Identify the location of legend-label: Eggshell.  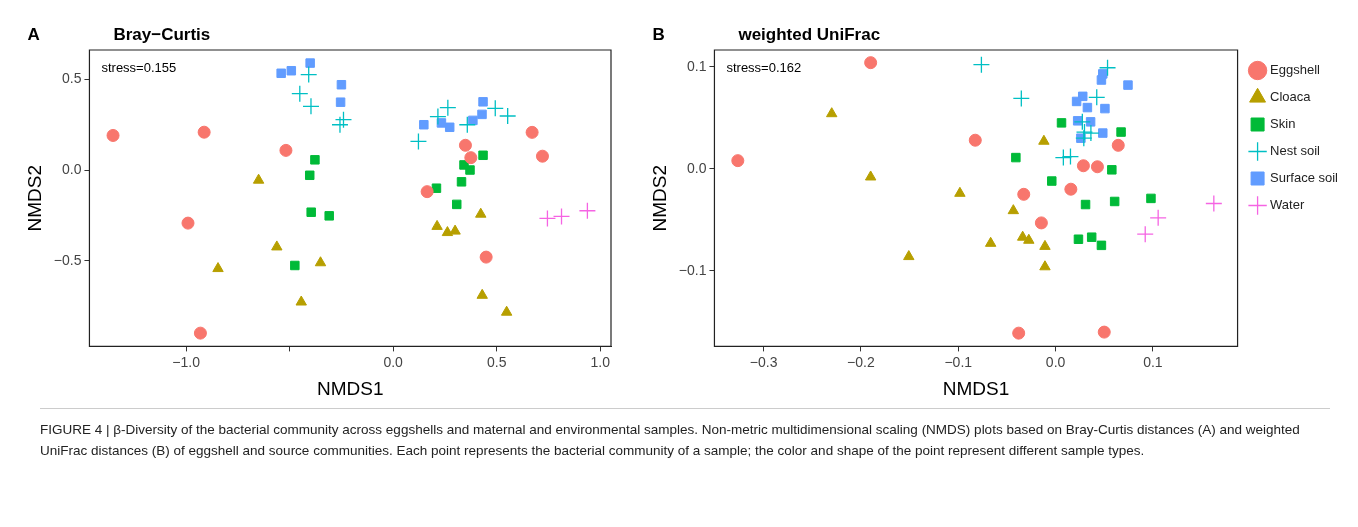
(1295, 70).